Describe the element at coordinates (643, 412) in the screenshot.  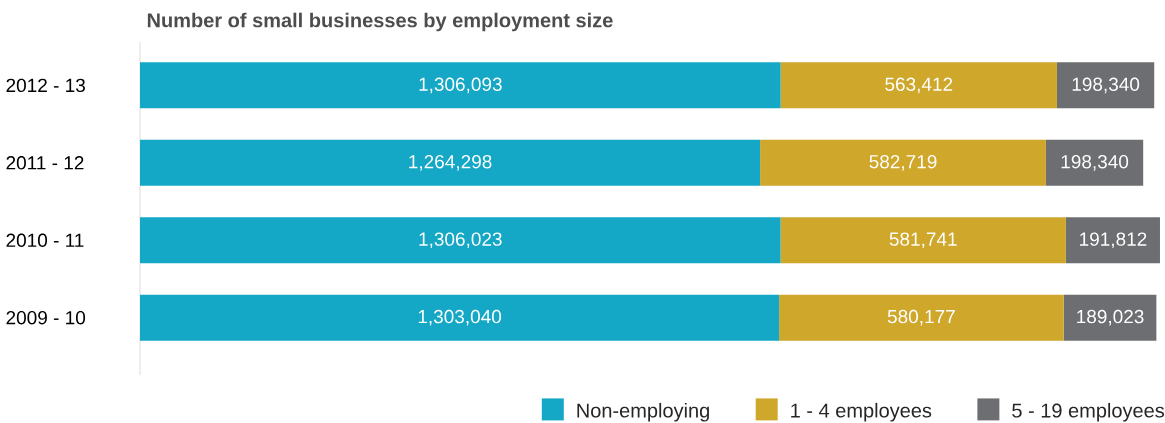
I see `legend-label: Non-employing` at that location.